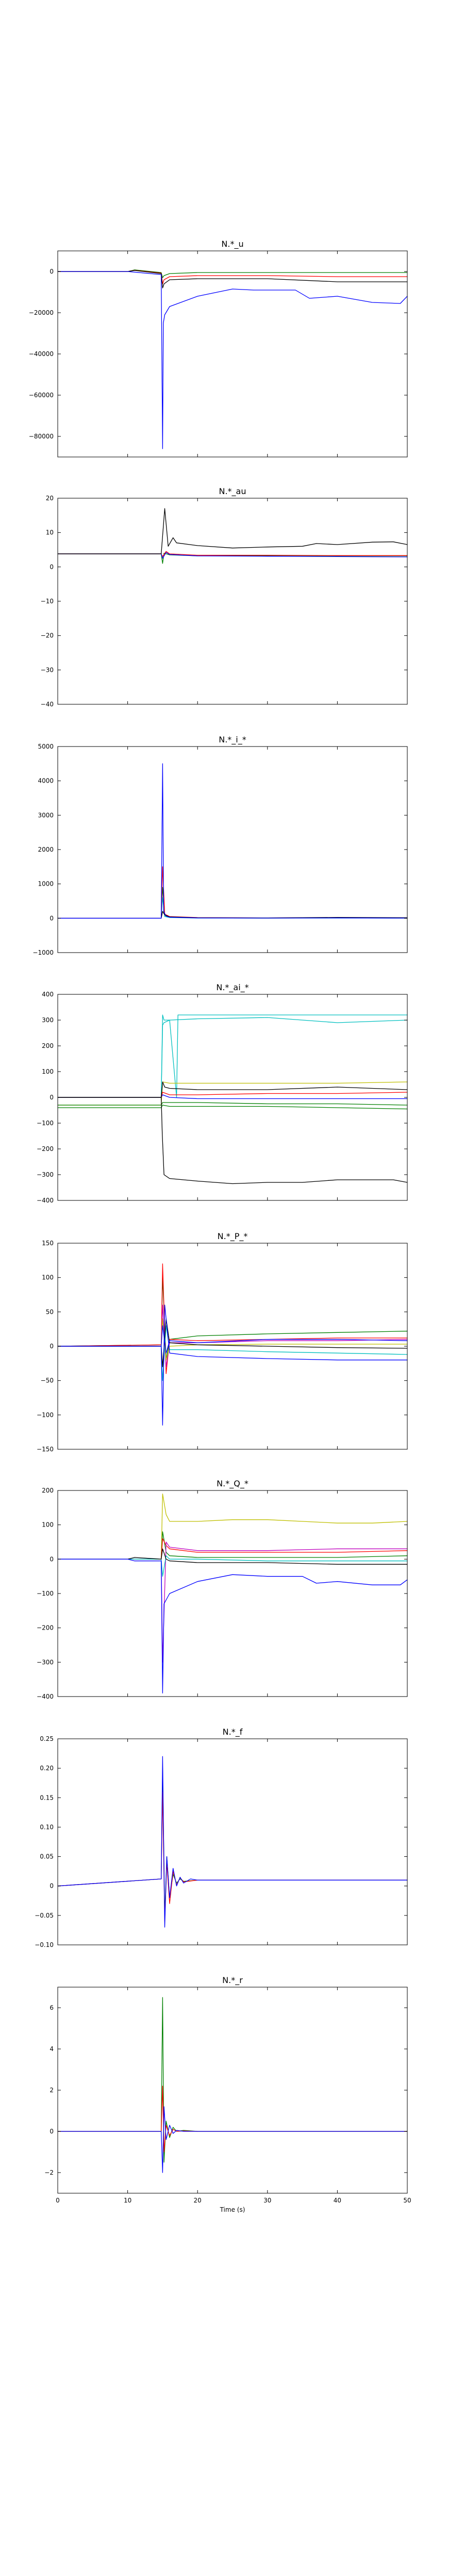  Describe the element at coordinates (46, 781) in the screenshot. I see `y-tick-label: 4000` at that location.